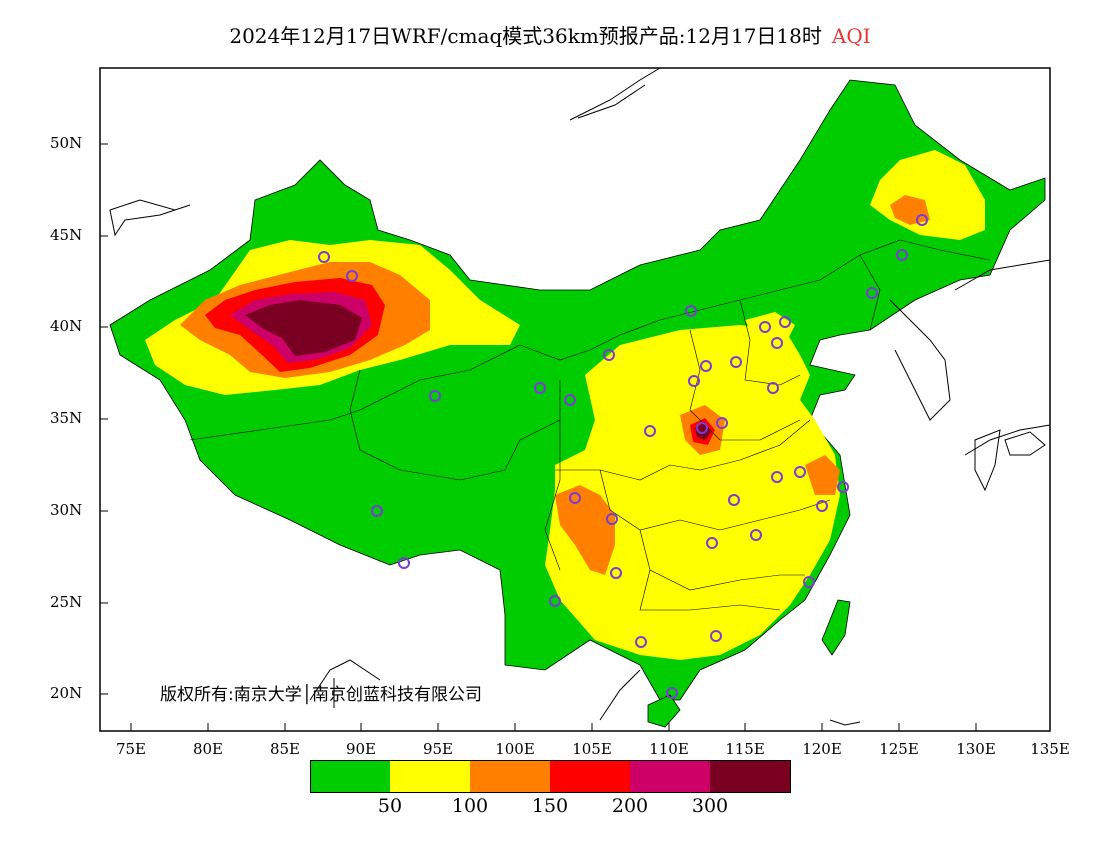  What do you see at coordinates (851, 36) in the screenshot?
I see `title-variable: AQI` at bounding box center [851, 36].